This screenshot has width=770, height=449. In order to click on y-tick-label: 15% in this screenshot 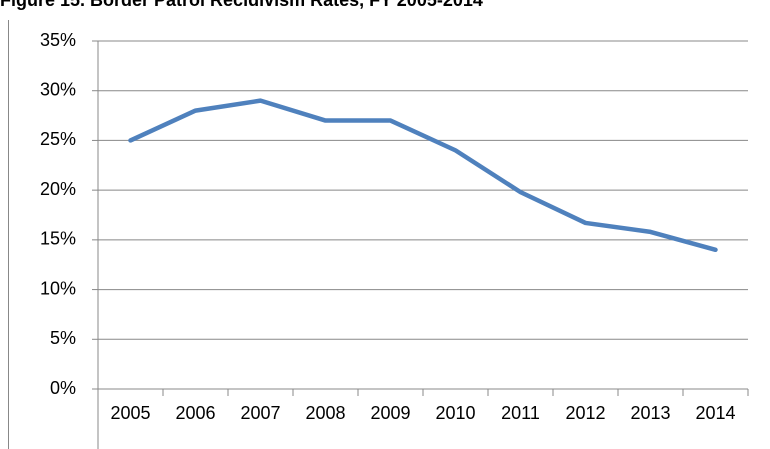, I will do `click(58, 239)`.